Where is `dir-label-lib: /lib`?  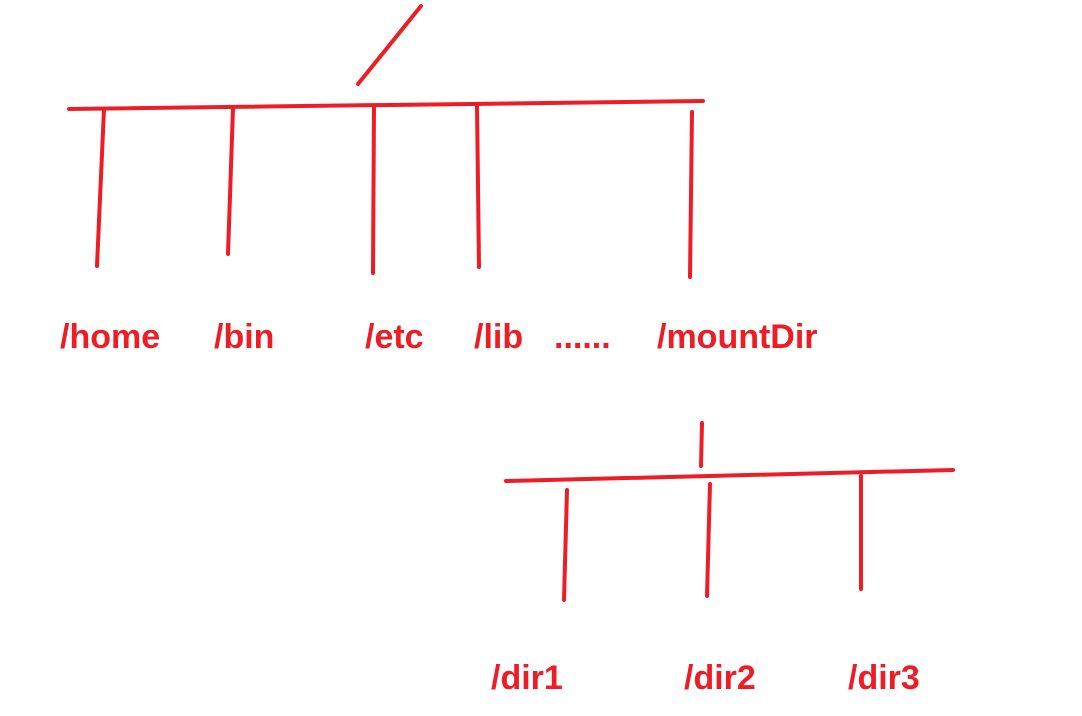
dir-label-lib: /lib is located at coordinates (499, 337).